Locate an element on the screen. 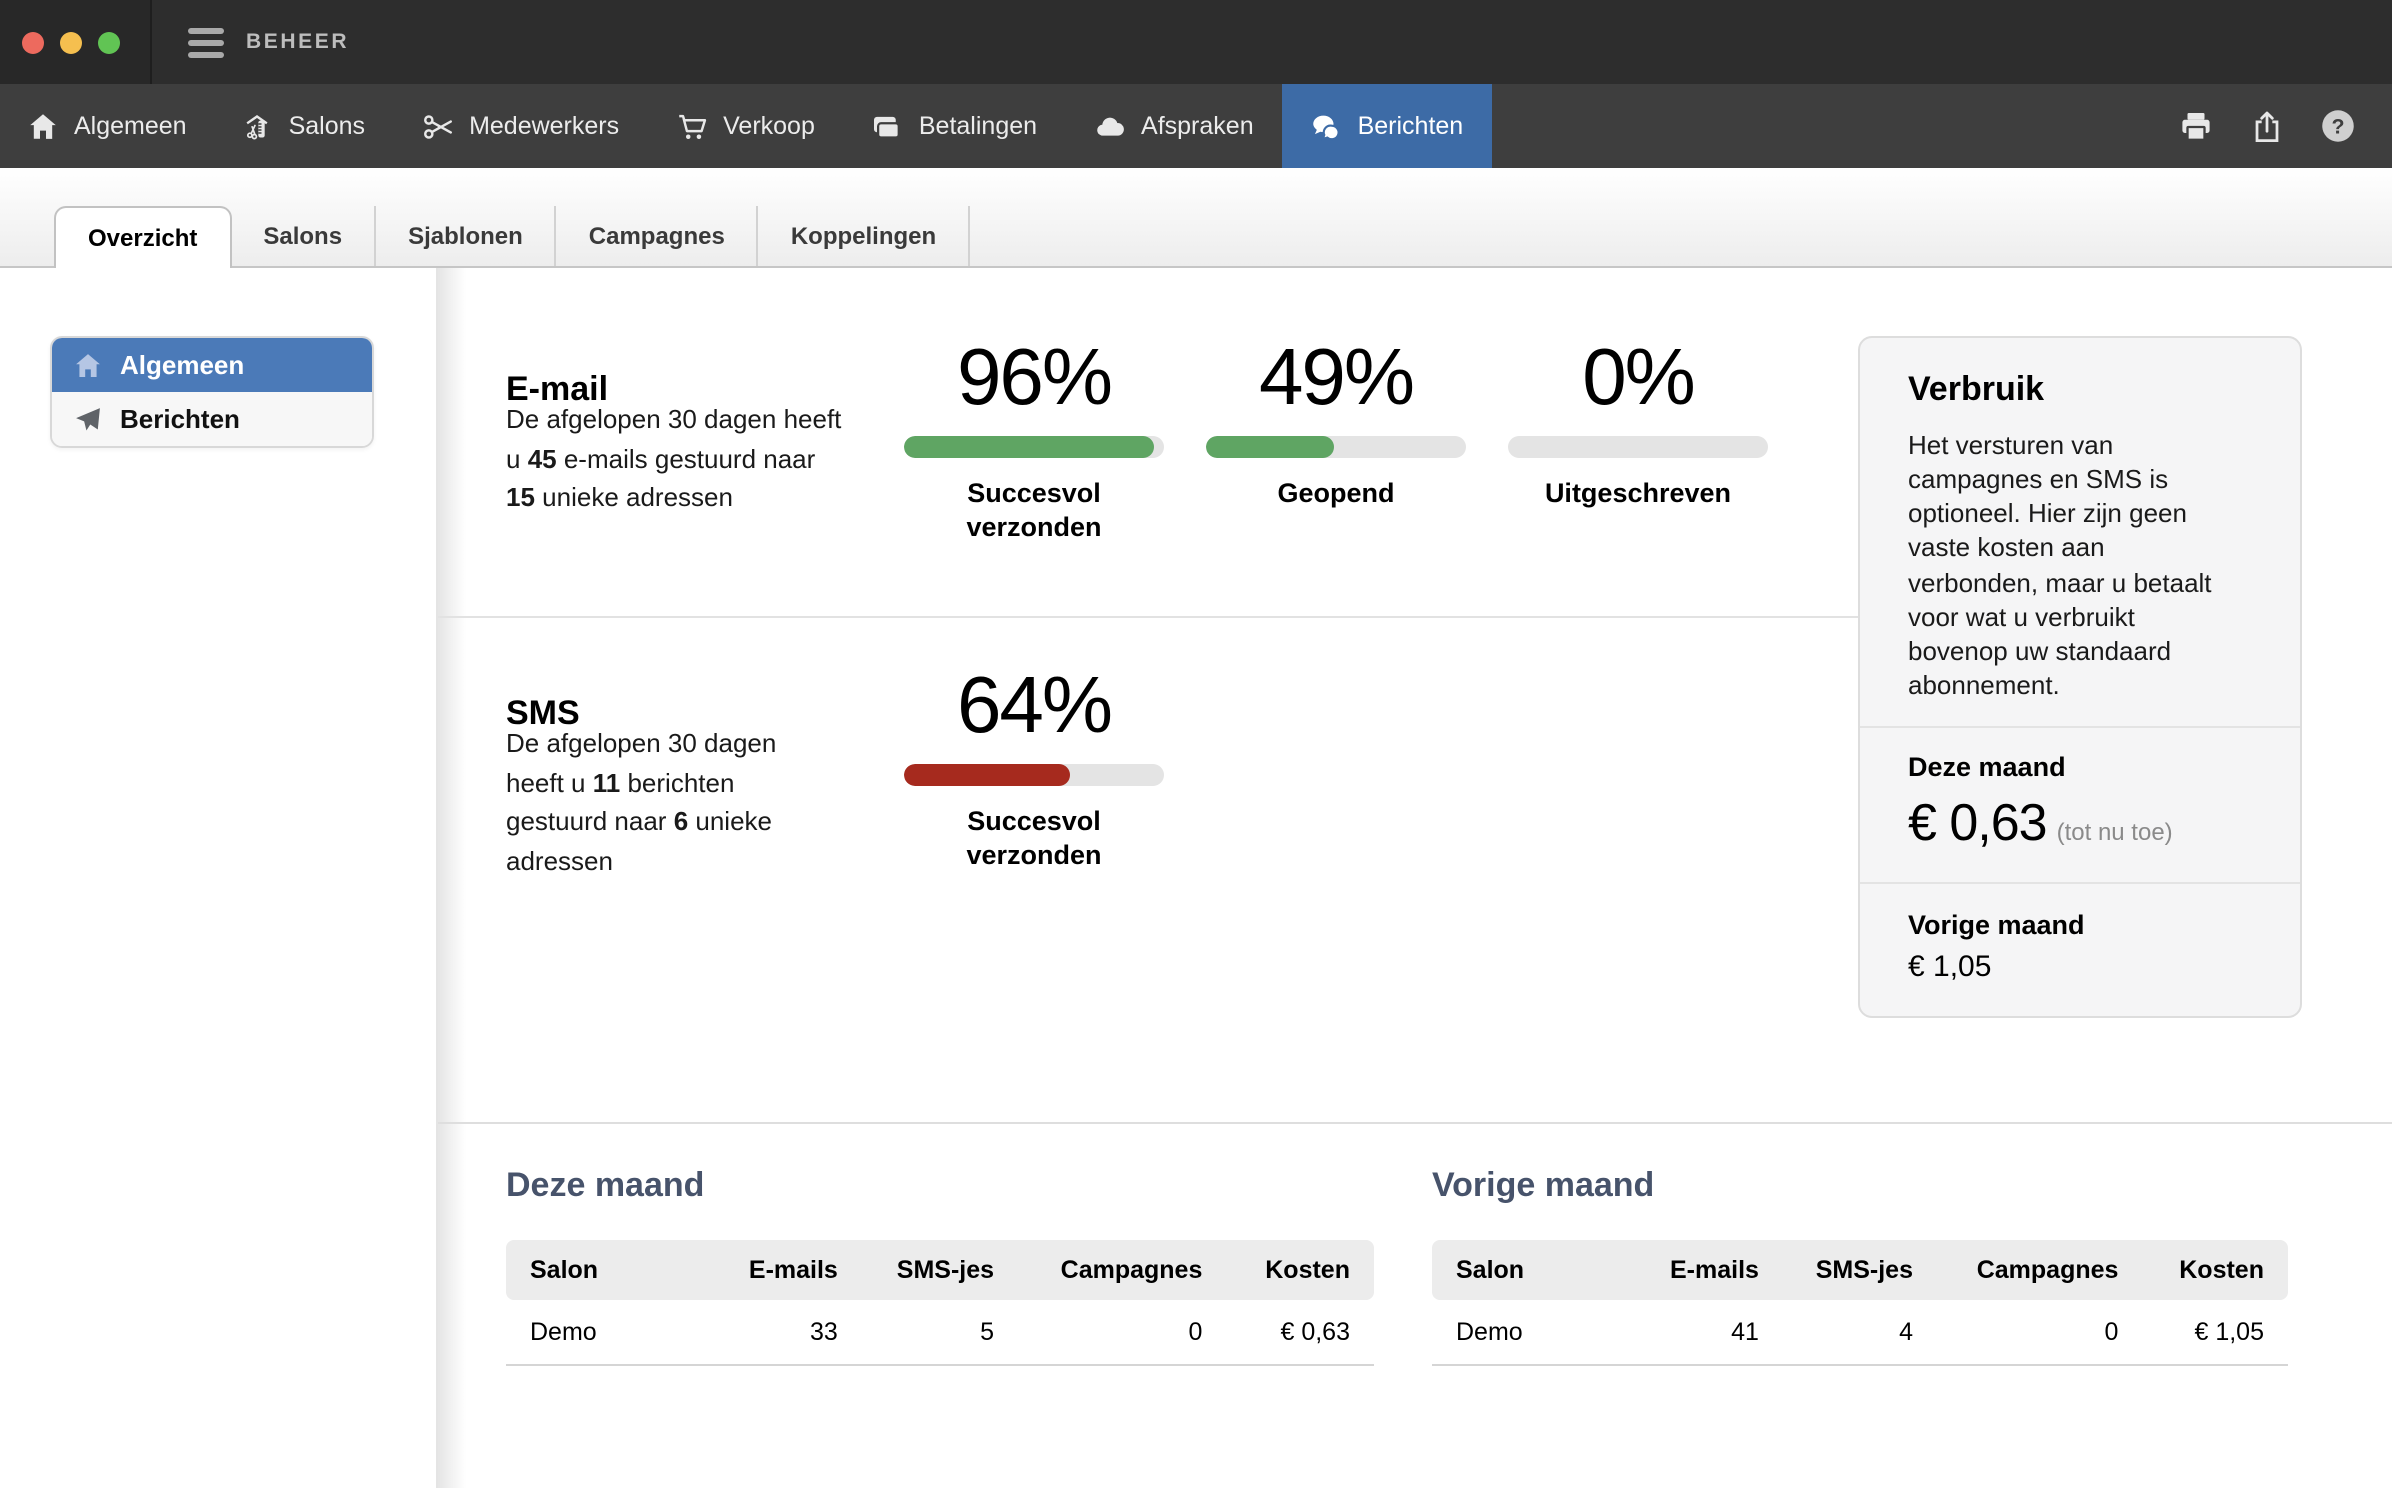 The width and height of the screenshot is (2392, 1488). help-icon: ? is located at coordinates (2338, 126).